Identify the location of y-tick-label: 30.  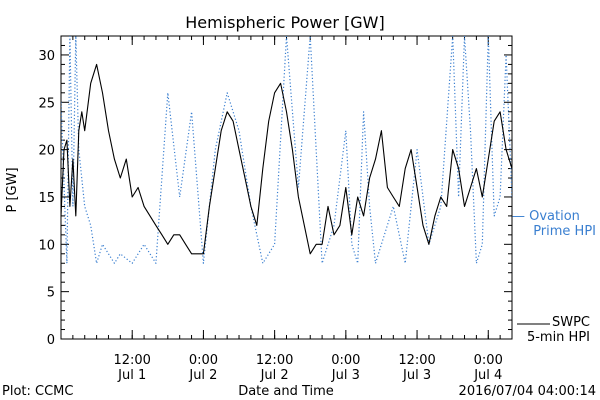
(46, 56).